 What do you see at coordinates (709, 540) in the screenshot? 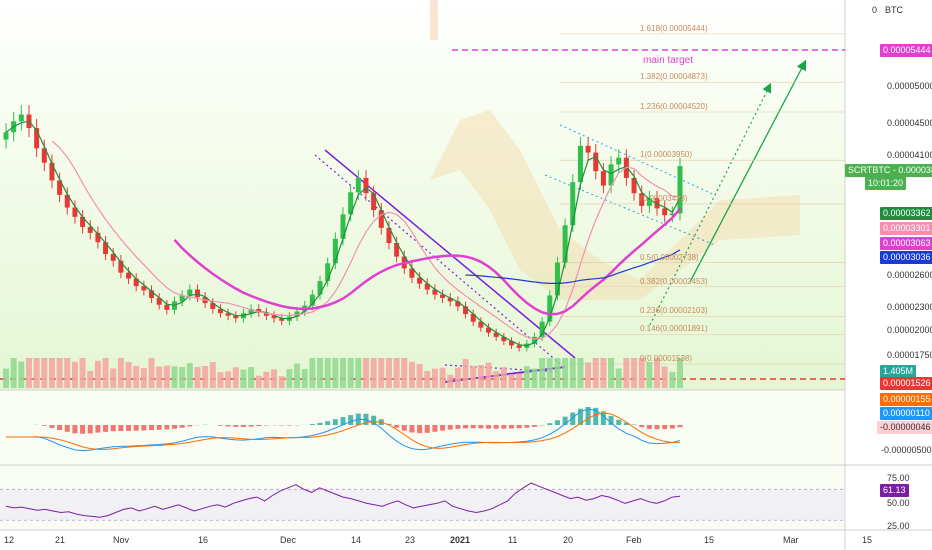
I see `x-tick: 15` at bounding box center [709, 540].